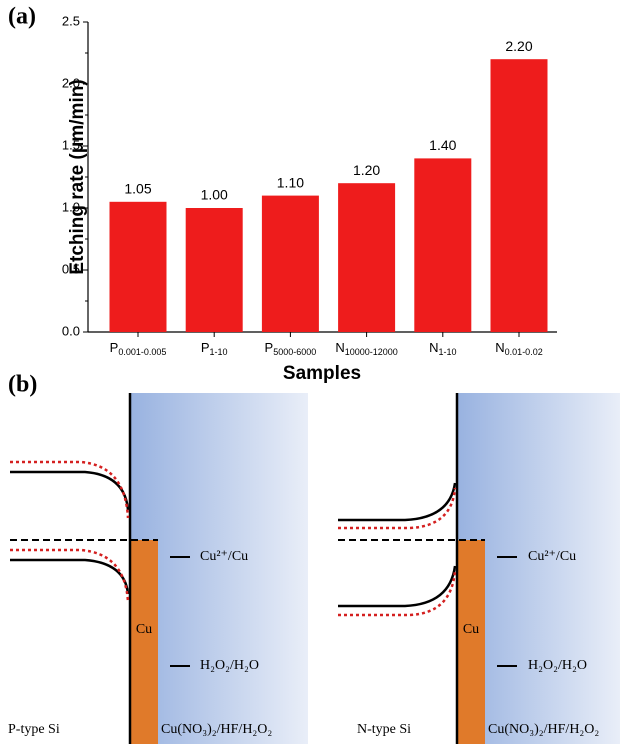 The width and height of the screenshot is (628, 749). What do you see at coordinates (442, 145) in the screenshot?
I see `value-label: 1.40` at bounding box center [442, 145].